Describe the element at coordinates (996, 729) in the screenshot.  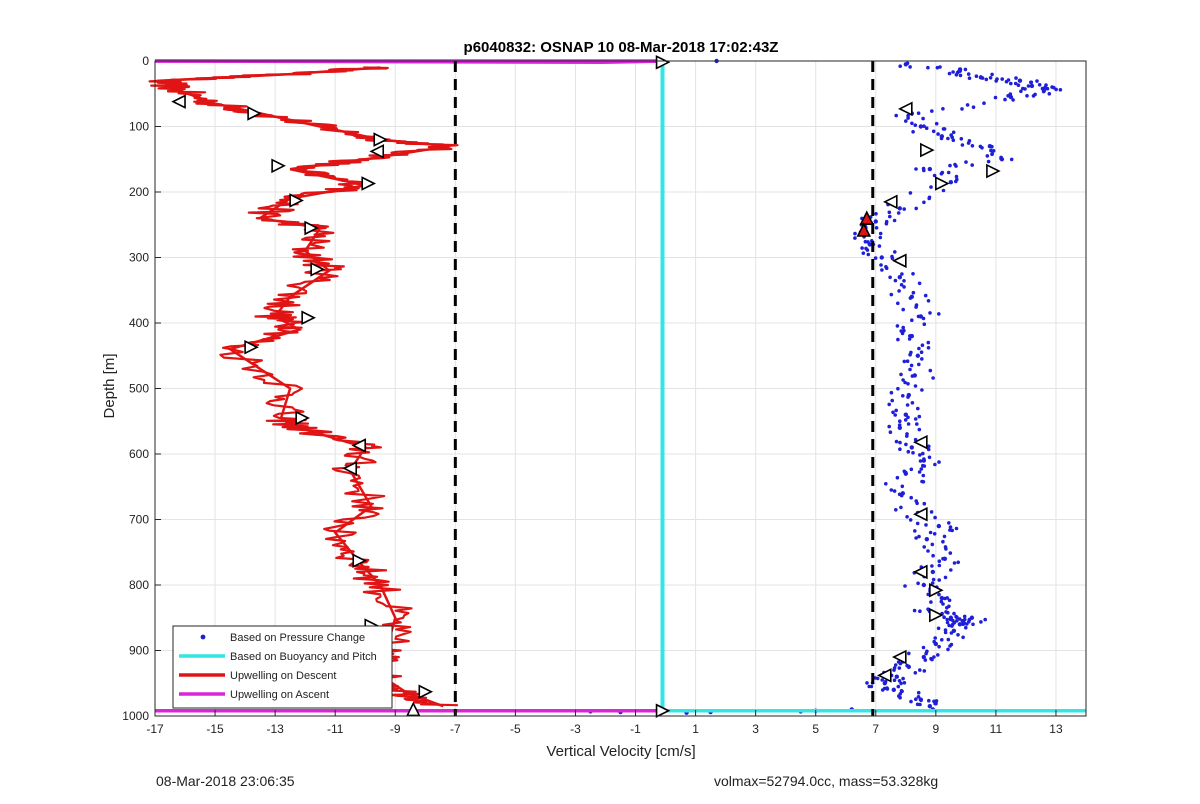
I see `x-tick-label: 11` at that location.